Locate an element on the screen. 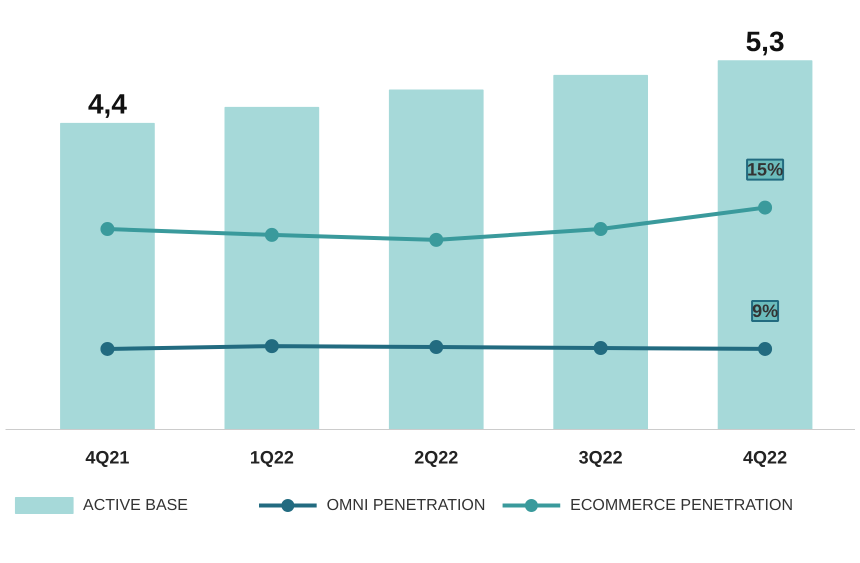  data-label: 5,3 is located at coordinates (765, 41).